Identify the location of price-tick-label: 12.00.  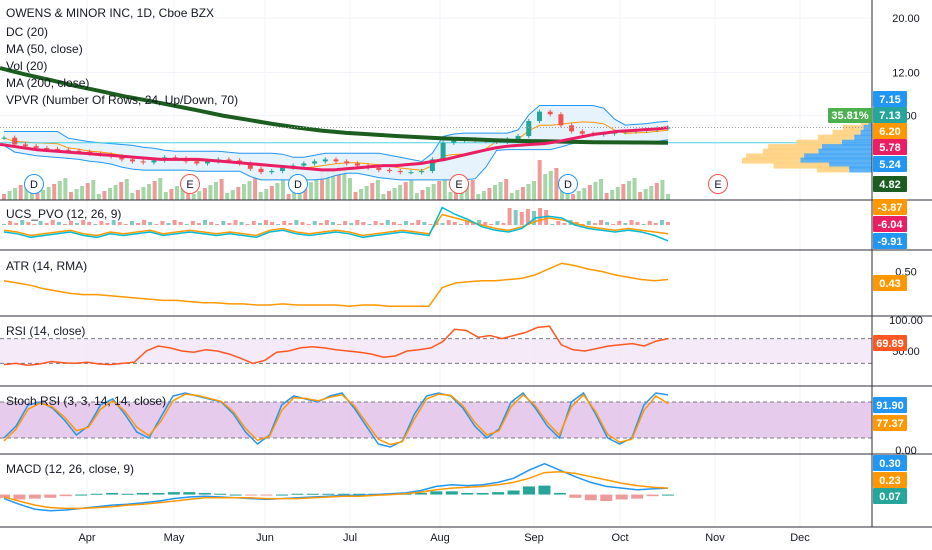
(906, 73).